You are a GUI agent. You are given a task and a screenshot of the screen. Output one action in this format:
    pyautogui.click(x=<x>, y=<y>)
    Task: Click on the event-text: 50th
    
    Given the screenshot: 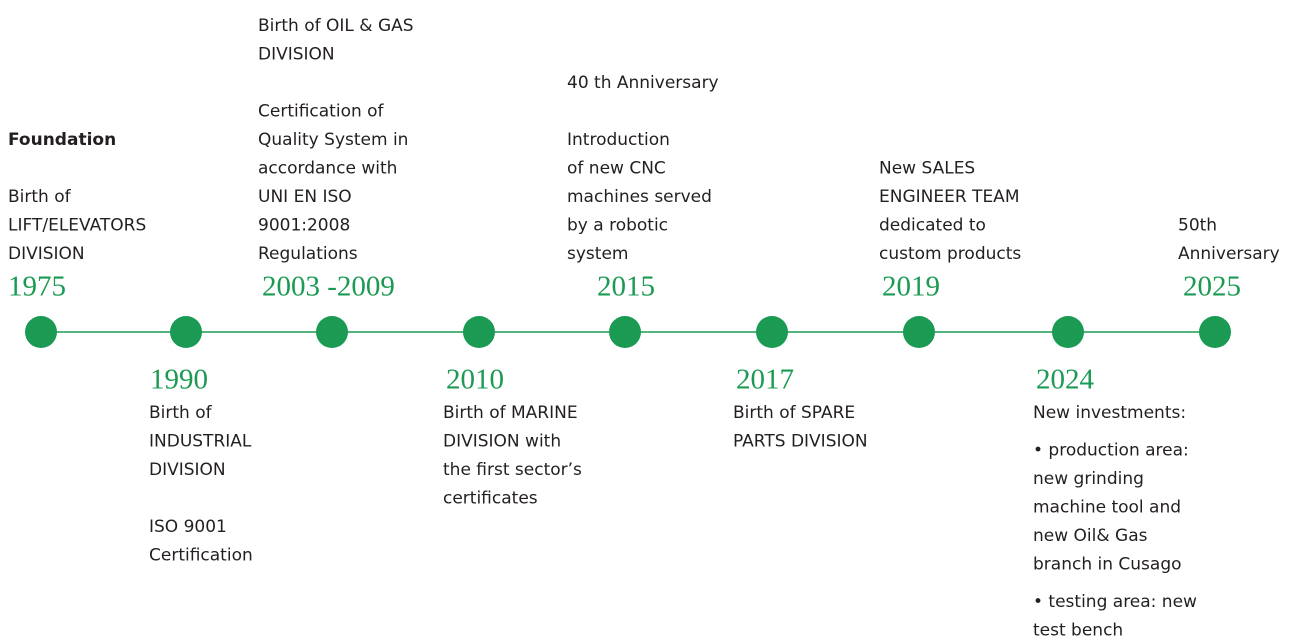 What is the action you would take?
    pyautogui.click(x=1197, y=226)
    